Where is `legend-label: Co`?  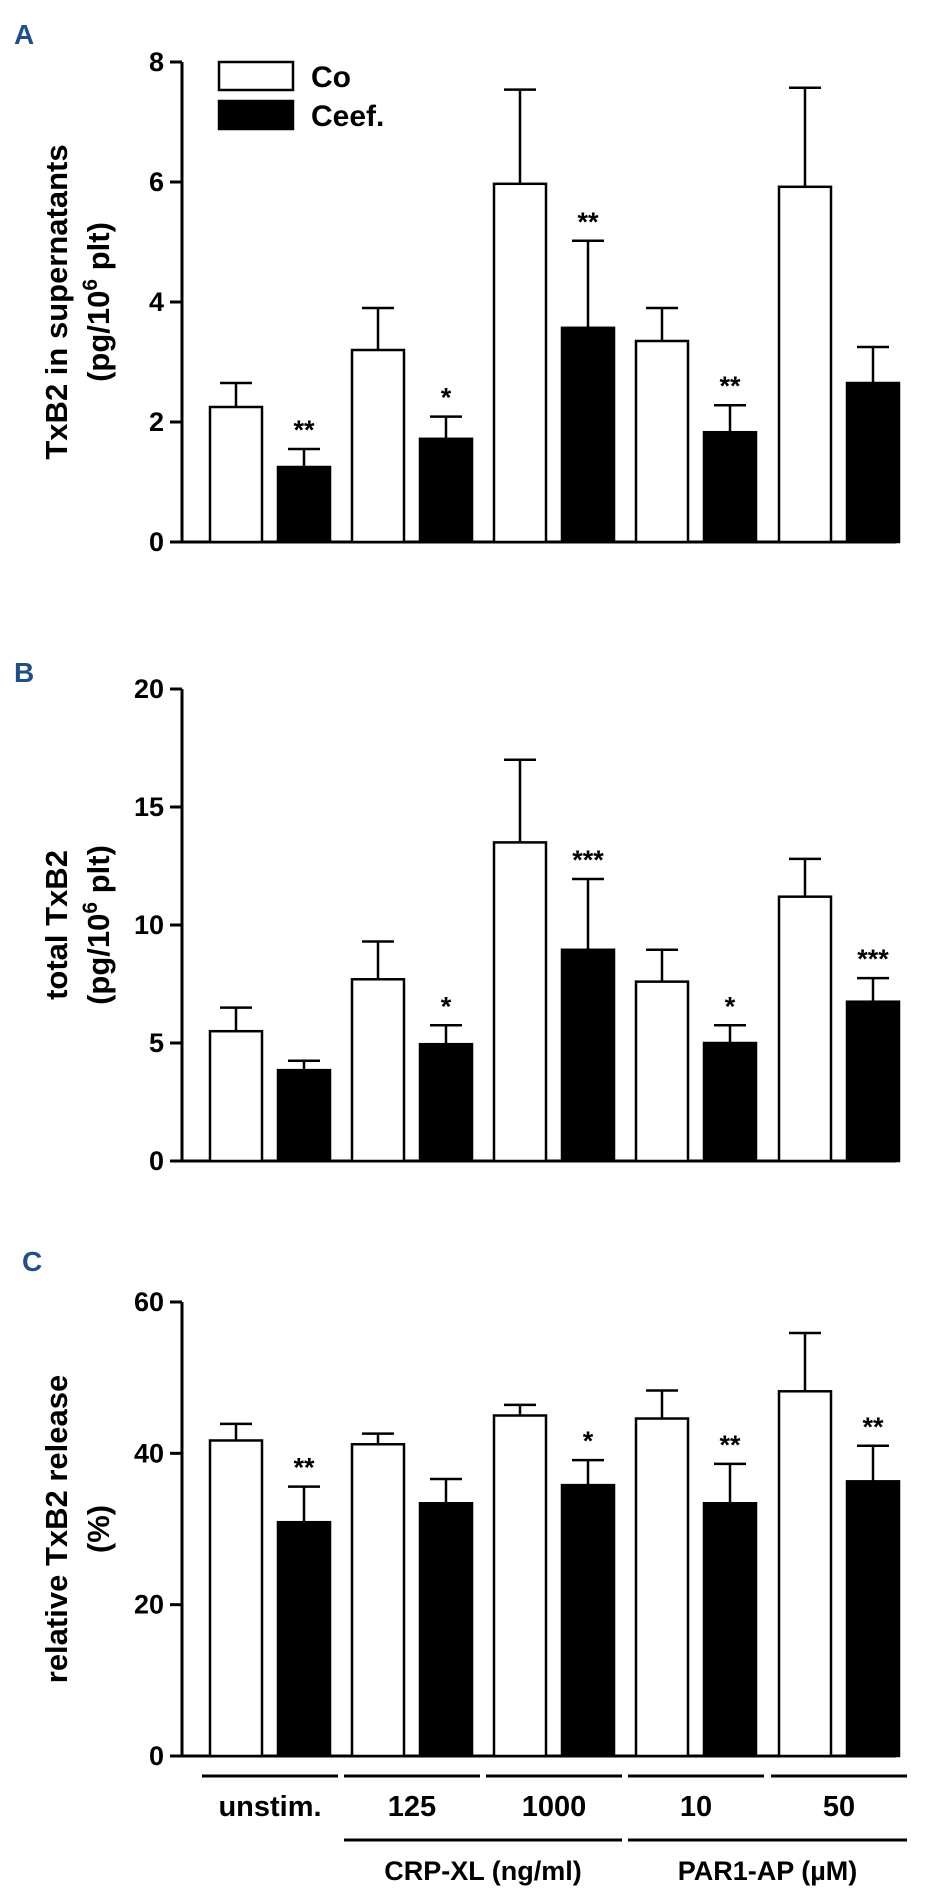
legend-label: Co is located at coordinates (331, 77).